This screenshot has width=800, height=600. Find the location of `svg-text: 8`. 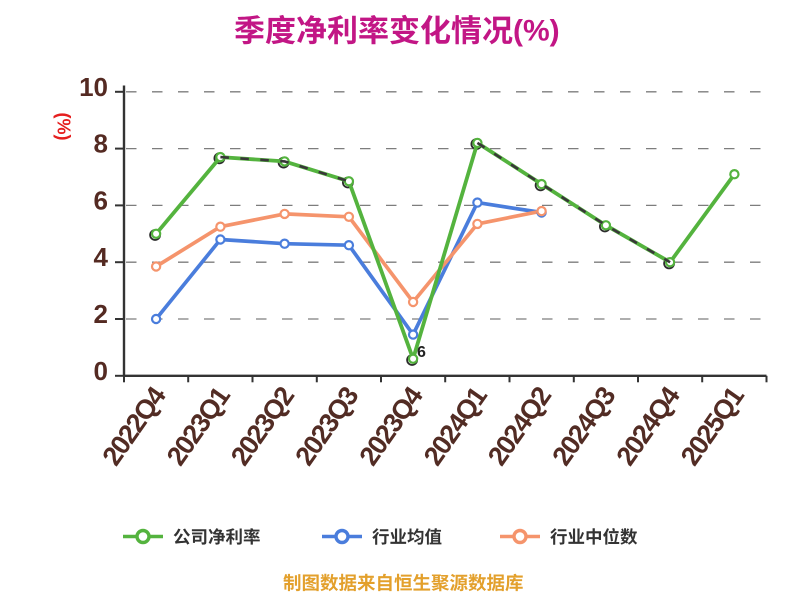

svg-text: 8 is located at coordinates (101, 144).